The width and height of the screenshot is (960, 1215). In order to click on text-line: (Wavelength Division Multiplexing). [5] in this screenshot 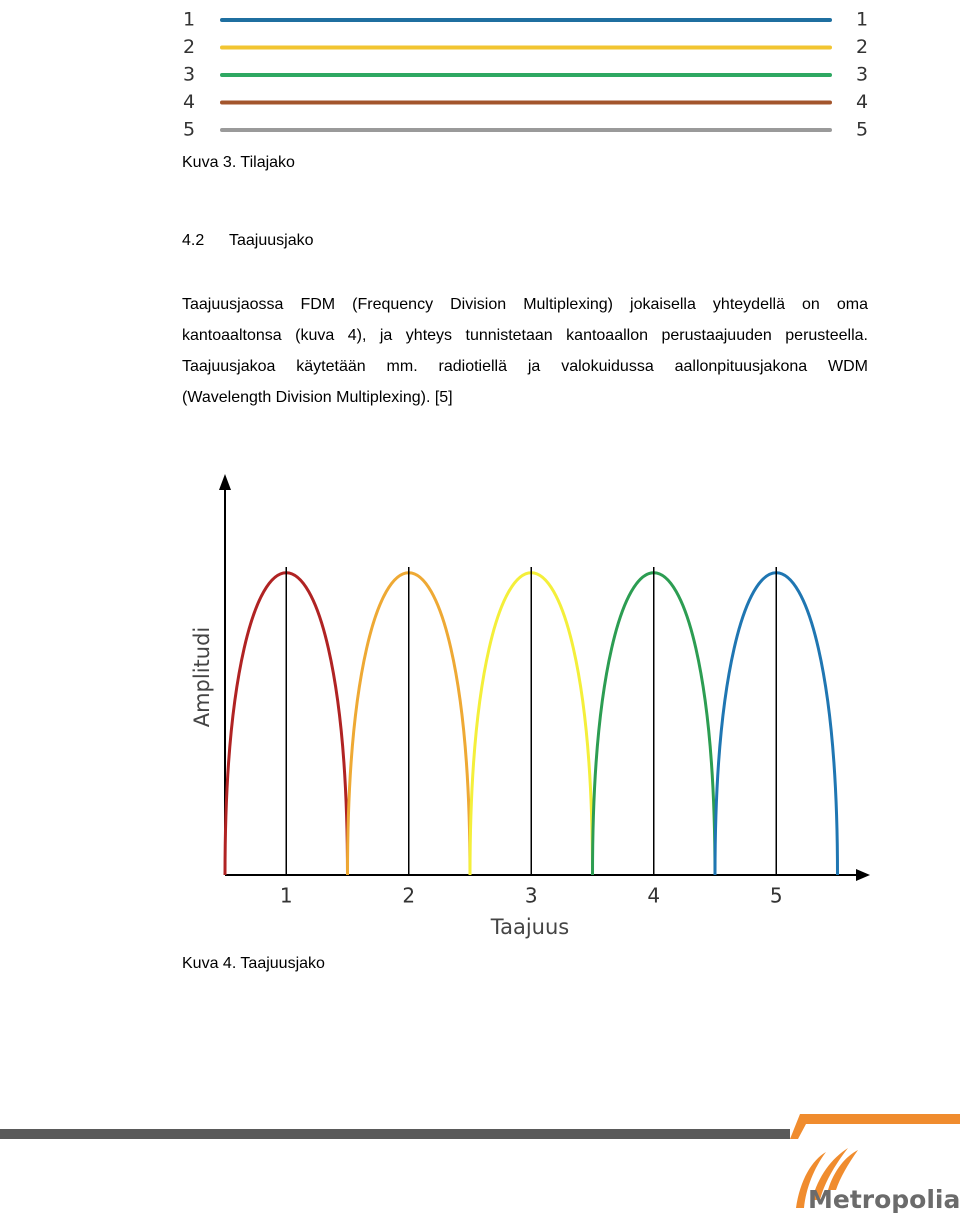, I will do `click(317, 397)`.